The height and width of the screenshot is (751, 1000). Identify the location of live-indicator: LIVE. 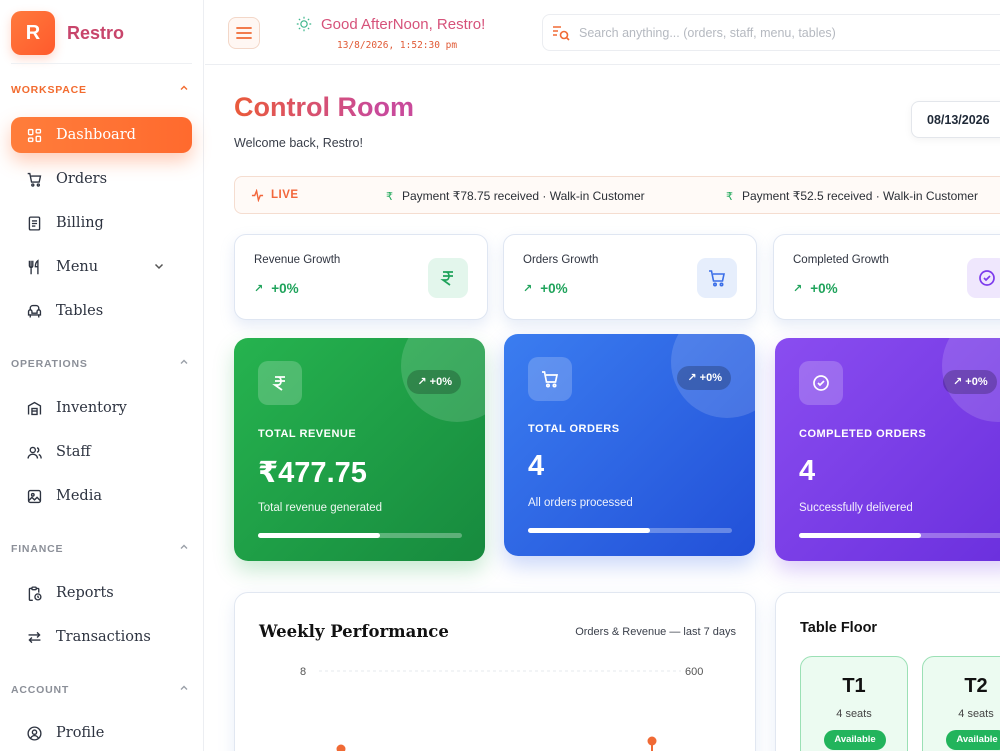
(275, 195).